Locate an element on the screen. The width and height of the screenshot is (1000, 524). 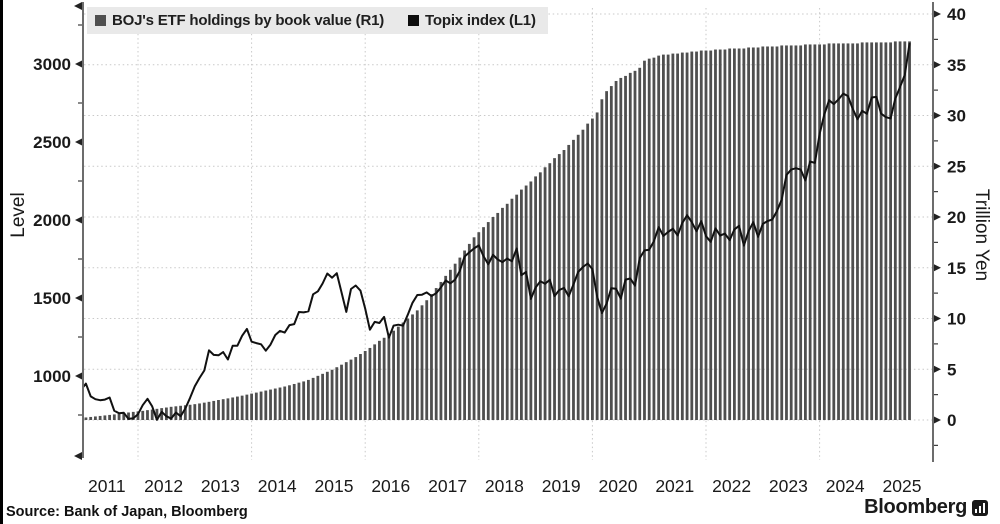
svg-text: 2017 is located at coordinates (447, 486).